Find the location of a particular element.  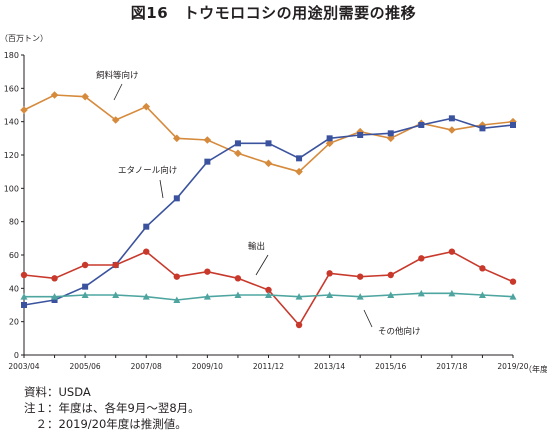

x-tick-label: 2007/08 is located at coordinates (146, 366).